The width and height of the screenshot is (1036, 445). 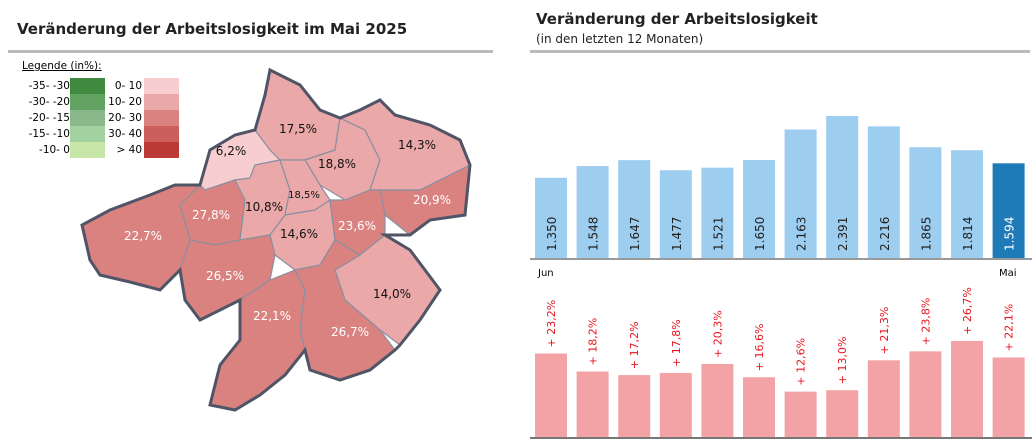 What do you see at coordinates (677, 19) in the screenshot?
I see `chart-title: Veränderung der Arbeitslosigkeit` at bounding box center [677, 19].